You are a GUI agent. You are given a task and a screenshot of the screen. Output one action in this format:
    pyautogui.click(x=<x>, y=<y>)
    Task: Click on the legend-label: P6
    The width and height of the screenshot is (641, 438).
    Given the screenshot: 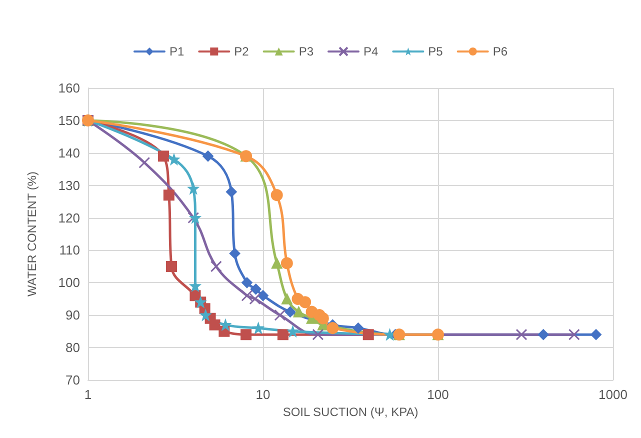 What is the action you would take?
    pyautogui.click(x=500, y=51)
    